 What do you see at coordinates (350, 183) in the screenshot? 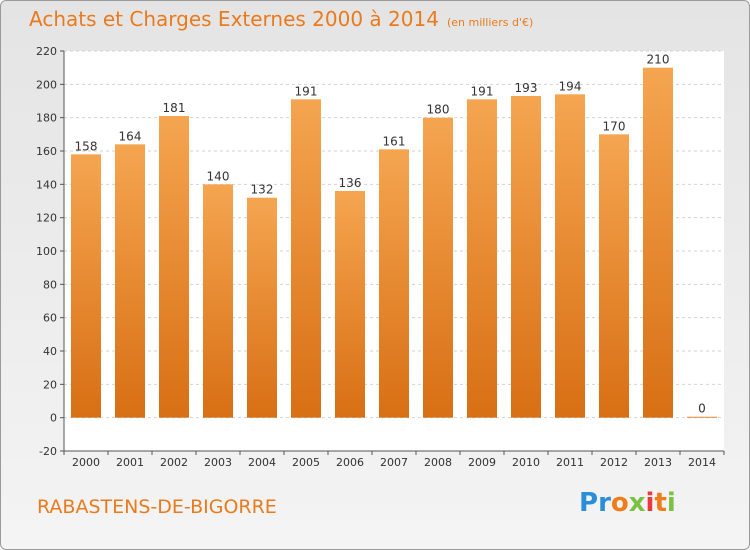
I see `data-label-2006: 136` at bounding box center [350, 183].